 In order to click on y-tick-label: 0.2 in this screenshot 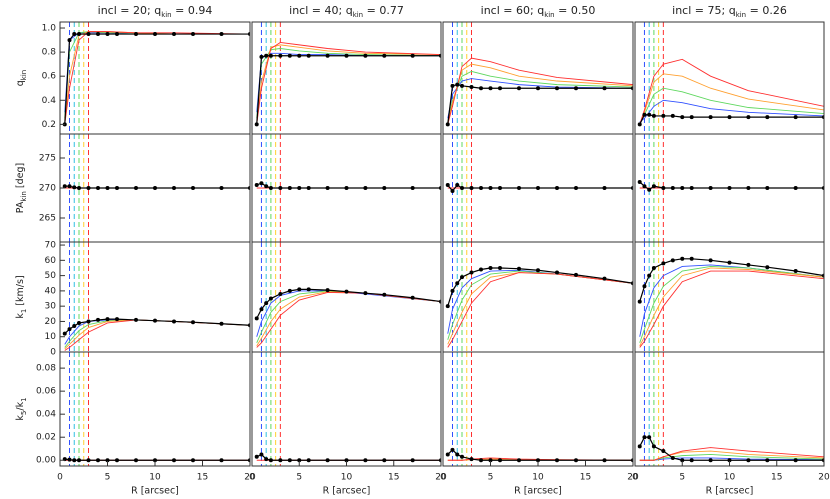, I will do `click(49, 125)`.